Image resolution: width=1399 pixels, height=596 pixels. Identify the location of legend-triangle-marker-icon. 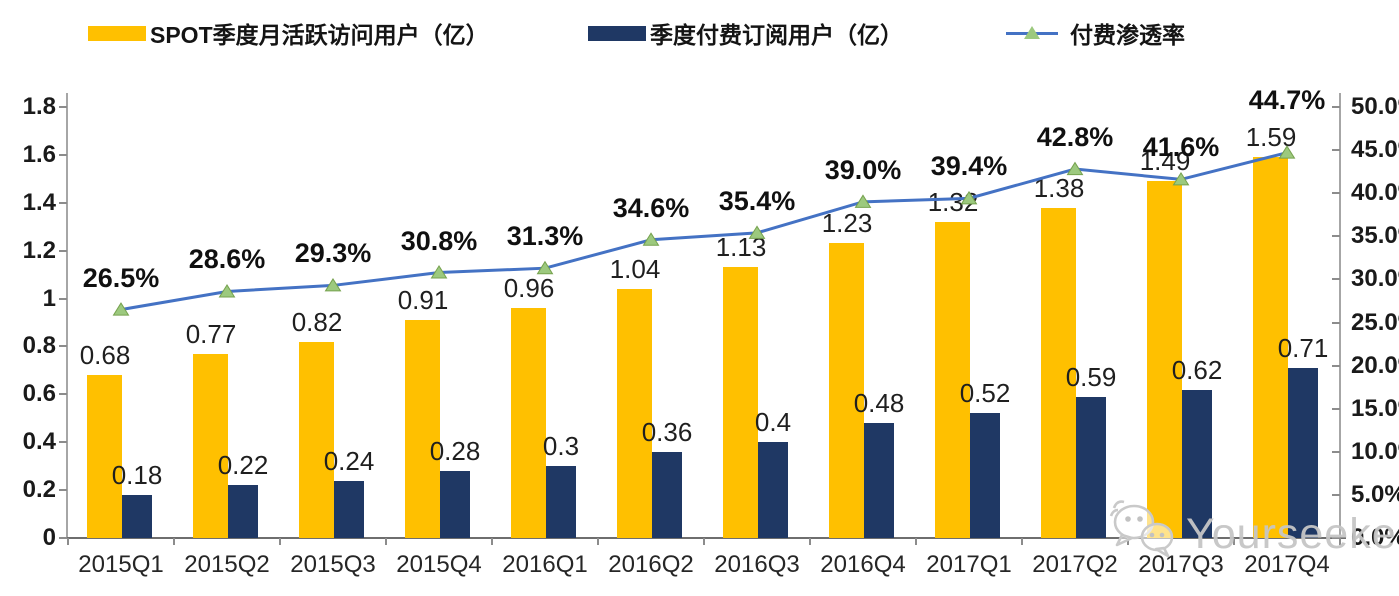
(1032, 32).